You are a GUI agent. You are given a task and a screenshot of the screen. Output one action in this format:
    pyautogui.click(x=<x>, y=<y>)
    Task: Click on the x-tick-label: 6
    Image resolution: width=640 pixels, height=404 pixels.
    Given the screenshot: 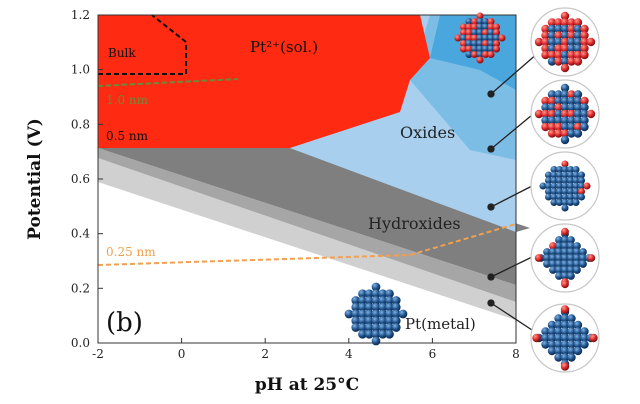 What is the action you would take?
    pyautogui.click(x=433, y=354)
    